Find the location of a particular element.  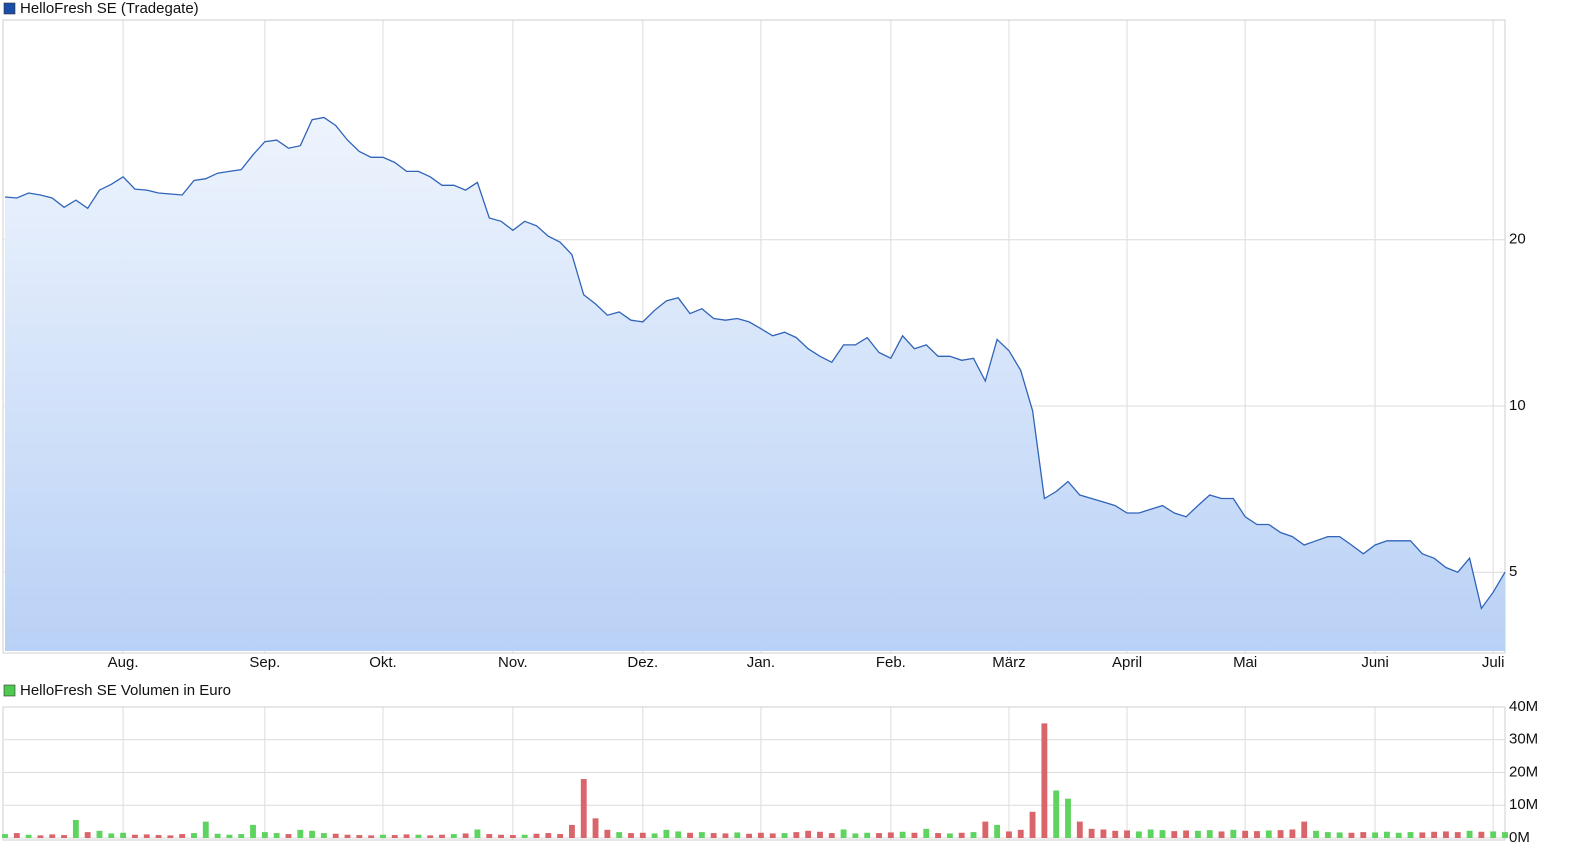

y-tick-label: 40M is located at coordinates (1523, 706).